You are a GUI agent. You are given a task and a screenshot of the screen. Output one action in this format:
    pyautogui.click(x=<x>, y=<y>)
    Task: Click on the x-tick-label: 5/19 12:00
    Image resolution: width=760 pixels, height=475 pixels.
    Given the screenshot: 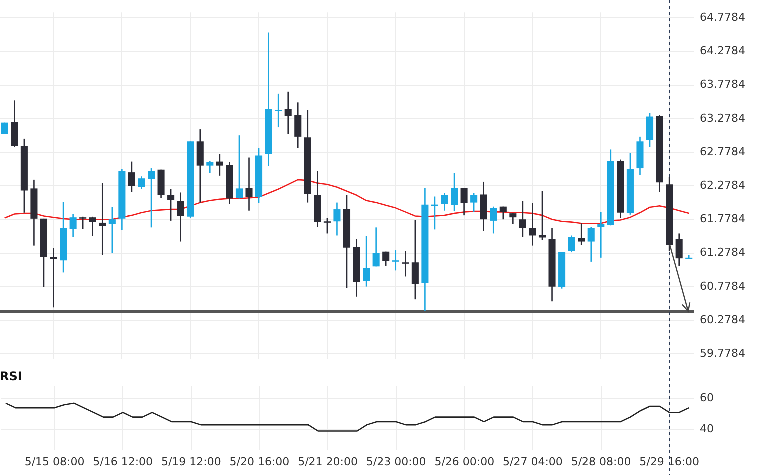 What is the action you would take?
    pyautogui.click(x=191, y=461)
    